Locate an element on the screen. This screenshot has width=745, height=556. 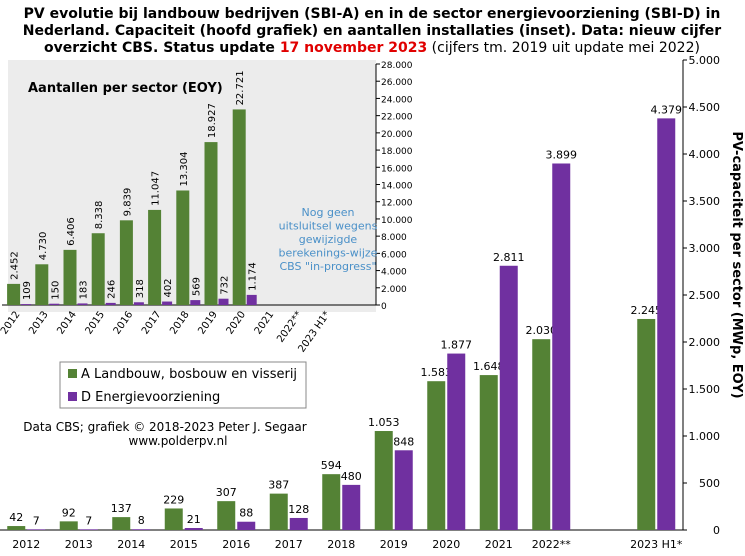
legend-swatch is located at coordinates (72, 373).